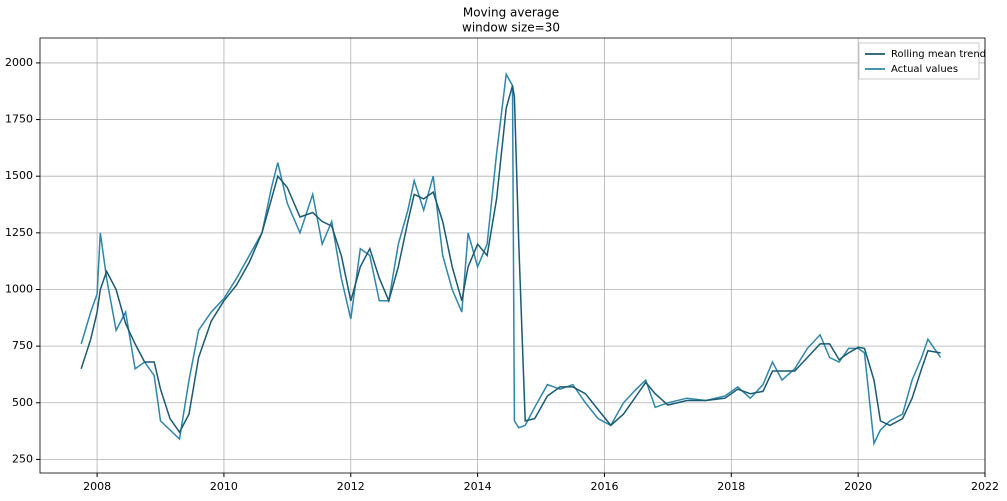 Image resolution: width=1007 pixels, height=501 pixels. Describe the element at coordinates (19, 288) in the screenshot. I see `y-tick-label: 1000` at that location.